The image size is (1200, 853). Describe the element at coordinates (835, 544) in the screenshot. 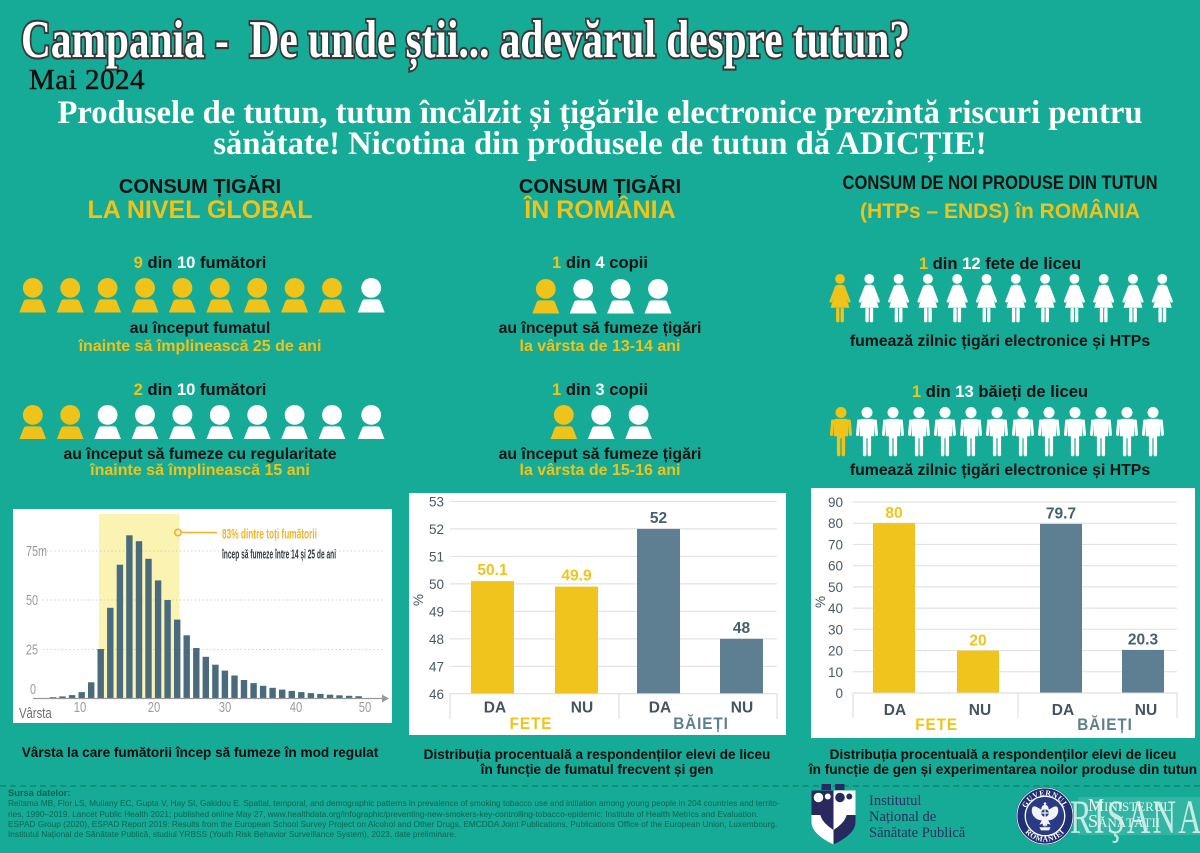

I see `svg-text: 70` at that location.